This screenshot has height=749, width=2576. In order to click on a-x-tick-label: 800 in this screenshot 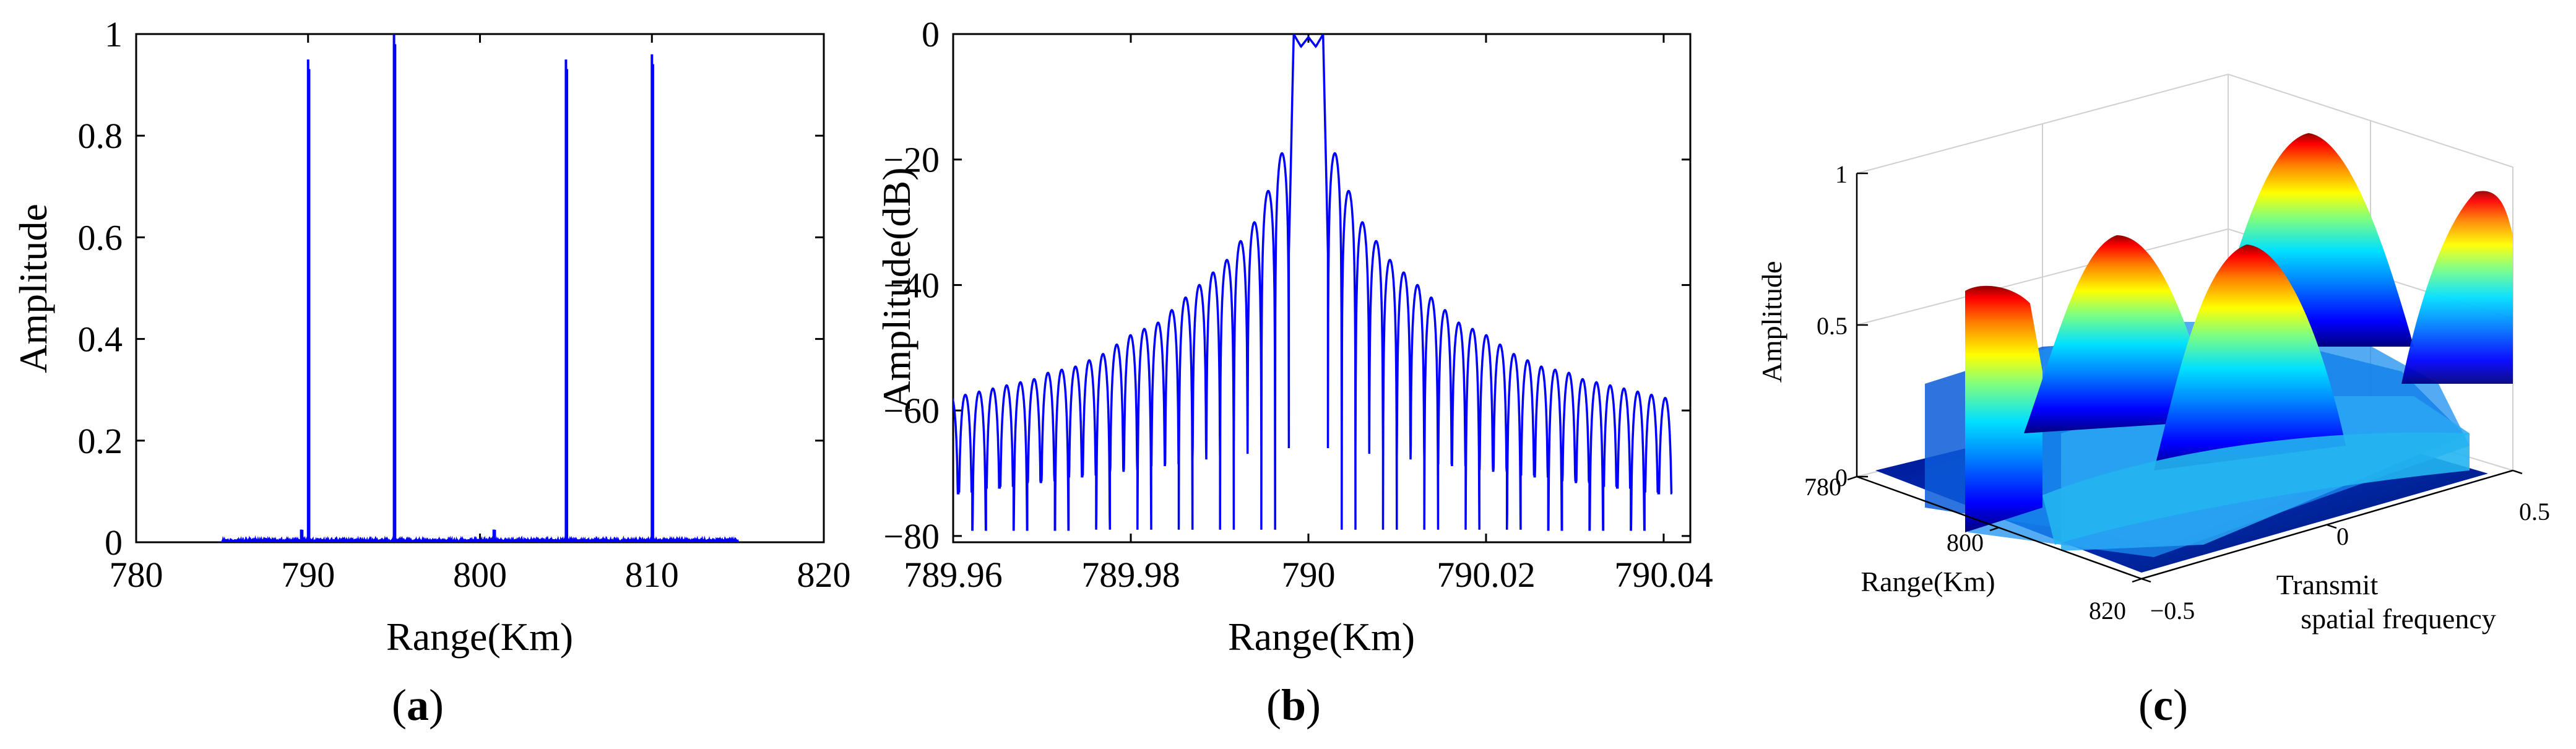, I will do `click(480, 575)`.